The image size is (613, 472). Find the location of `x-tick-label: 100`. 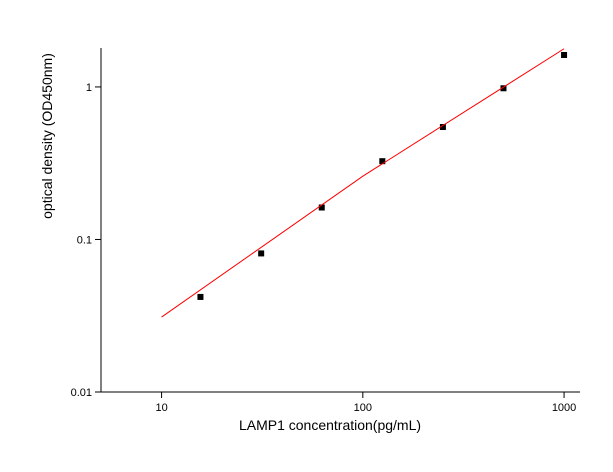

x-tick-label: 100 is located at coordinates (363, 408).